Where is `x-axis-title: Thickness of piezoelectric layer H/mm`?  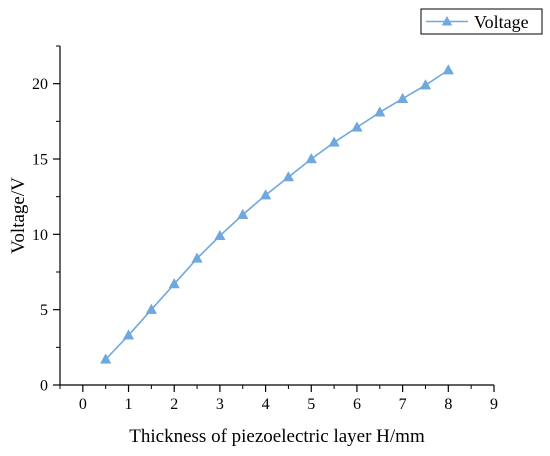 x-axis-title: Thickness of piezoelectric layer H/mm is located at coordinates (277, 436).